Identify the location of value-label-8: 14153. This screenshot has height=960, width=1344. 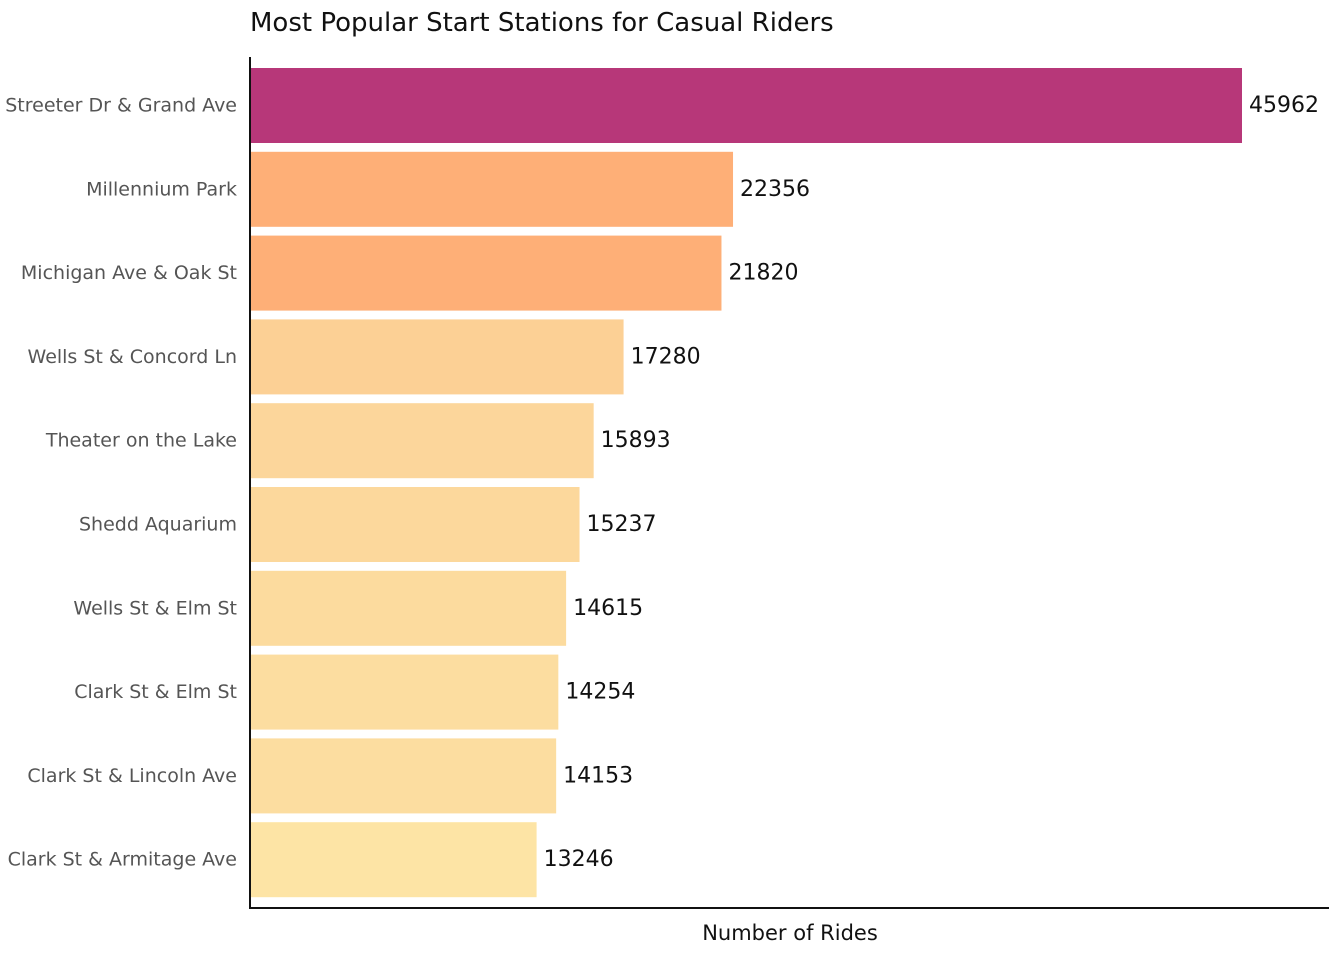
(598, 775).